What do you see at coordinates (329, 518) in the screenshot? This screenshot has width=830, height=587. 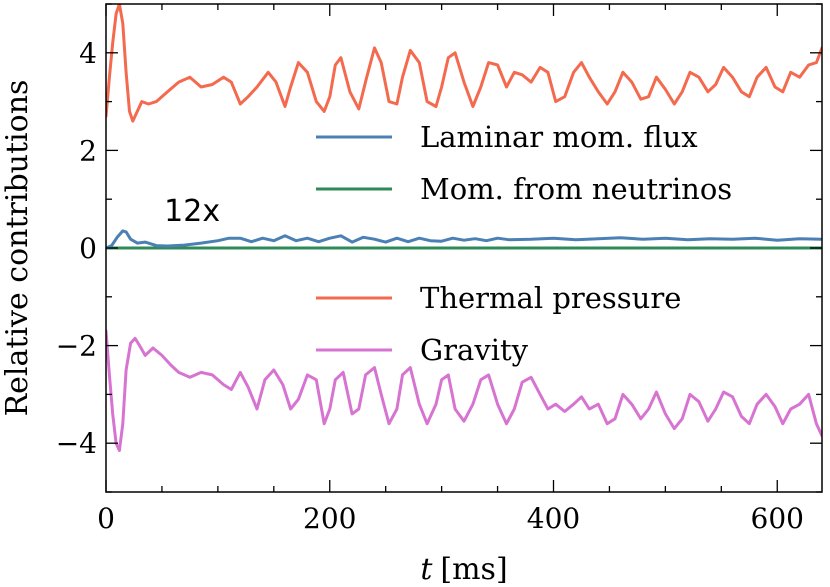 I see `x-tick-label: 200` at bounding box center [329, 518].